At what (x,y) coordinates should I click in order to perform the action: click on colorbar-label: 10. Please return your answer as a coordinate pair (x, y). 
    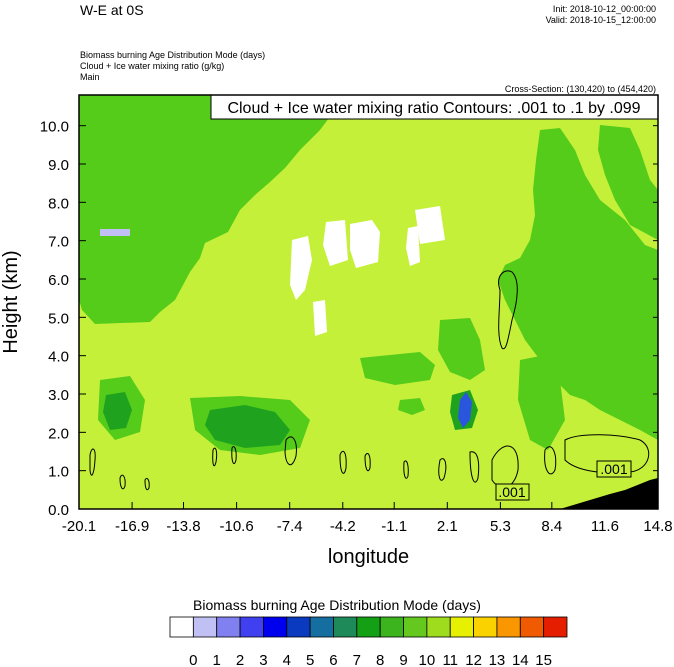
    Looking at the image, I should click on (427, 659).